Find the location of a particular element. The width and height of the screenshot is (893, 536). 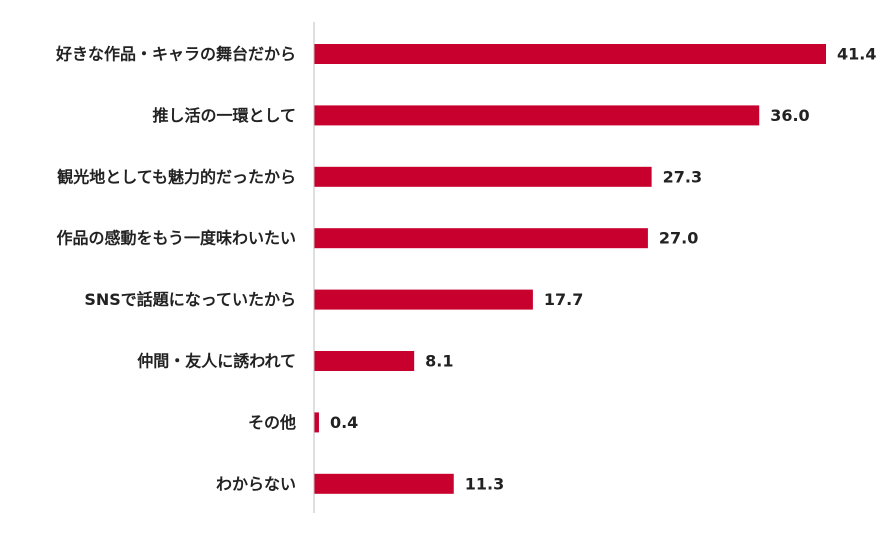

category-label: 観光地としても魅力的だったから is located at coordinates (176, 176).